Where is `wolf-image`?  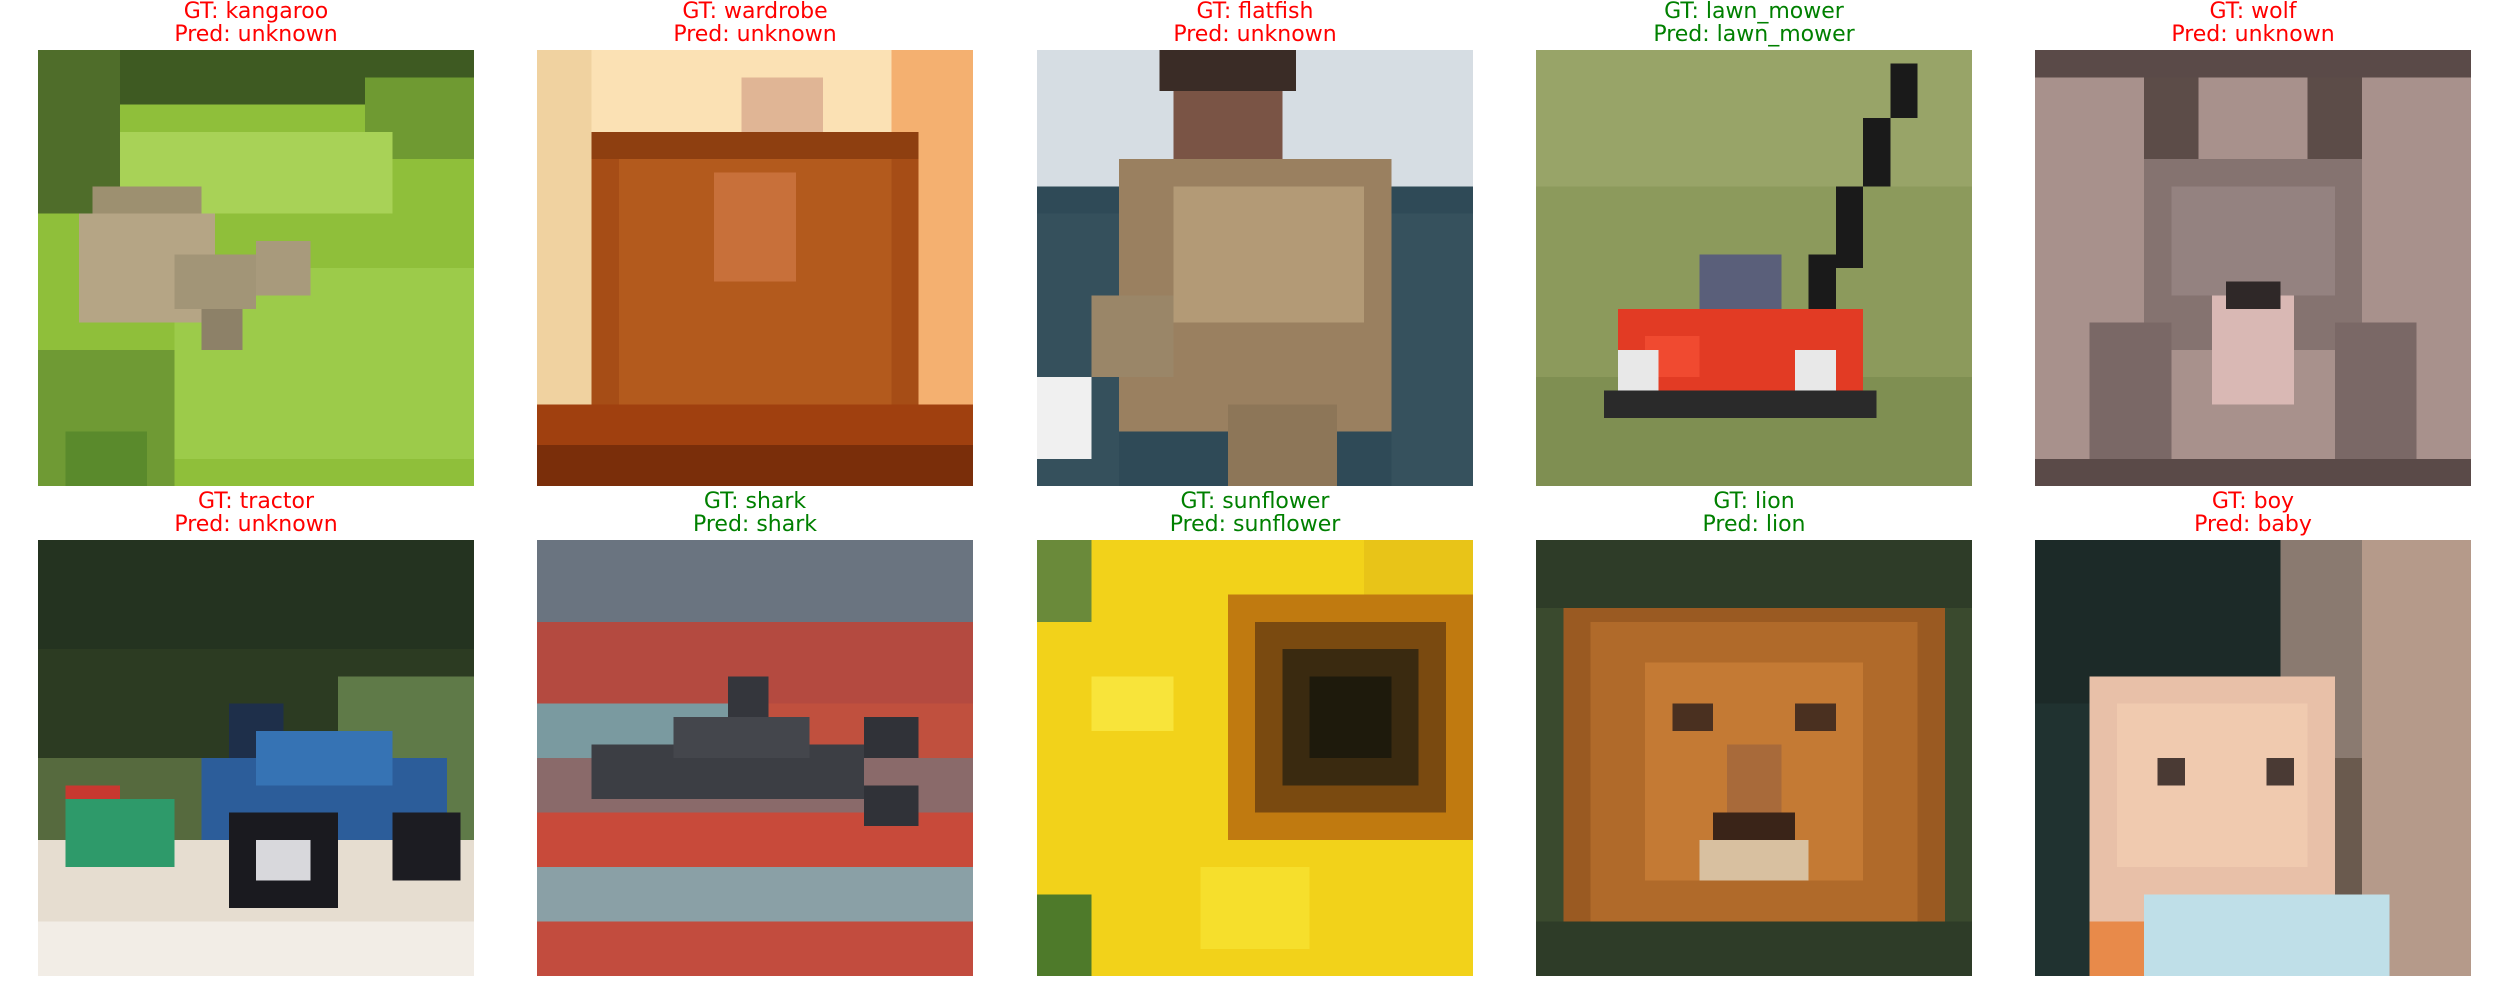 wolf-image is located at coordinates (2253, 268).